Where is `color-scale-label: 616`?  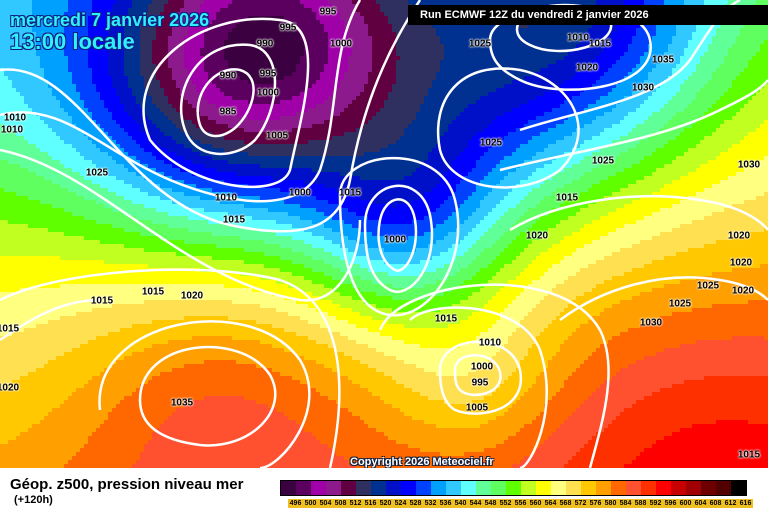
color-scale-label: 616 is located at coordinates (745, 503).